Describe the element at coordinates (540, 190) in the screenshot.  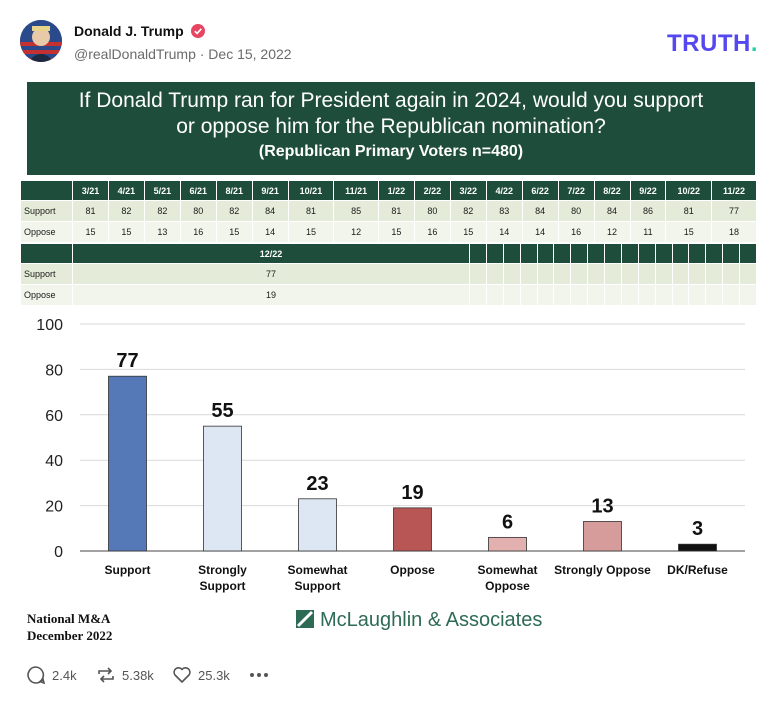
I see `date-header-cell: 6/22` at that location.